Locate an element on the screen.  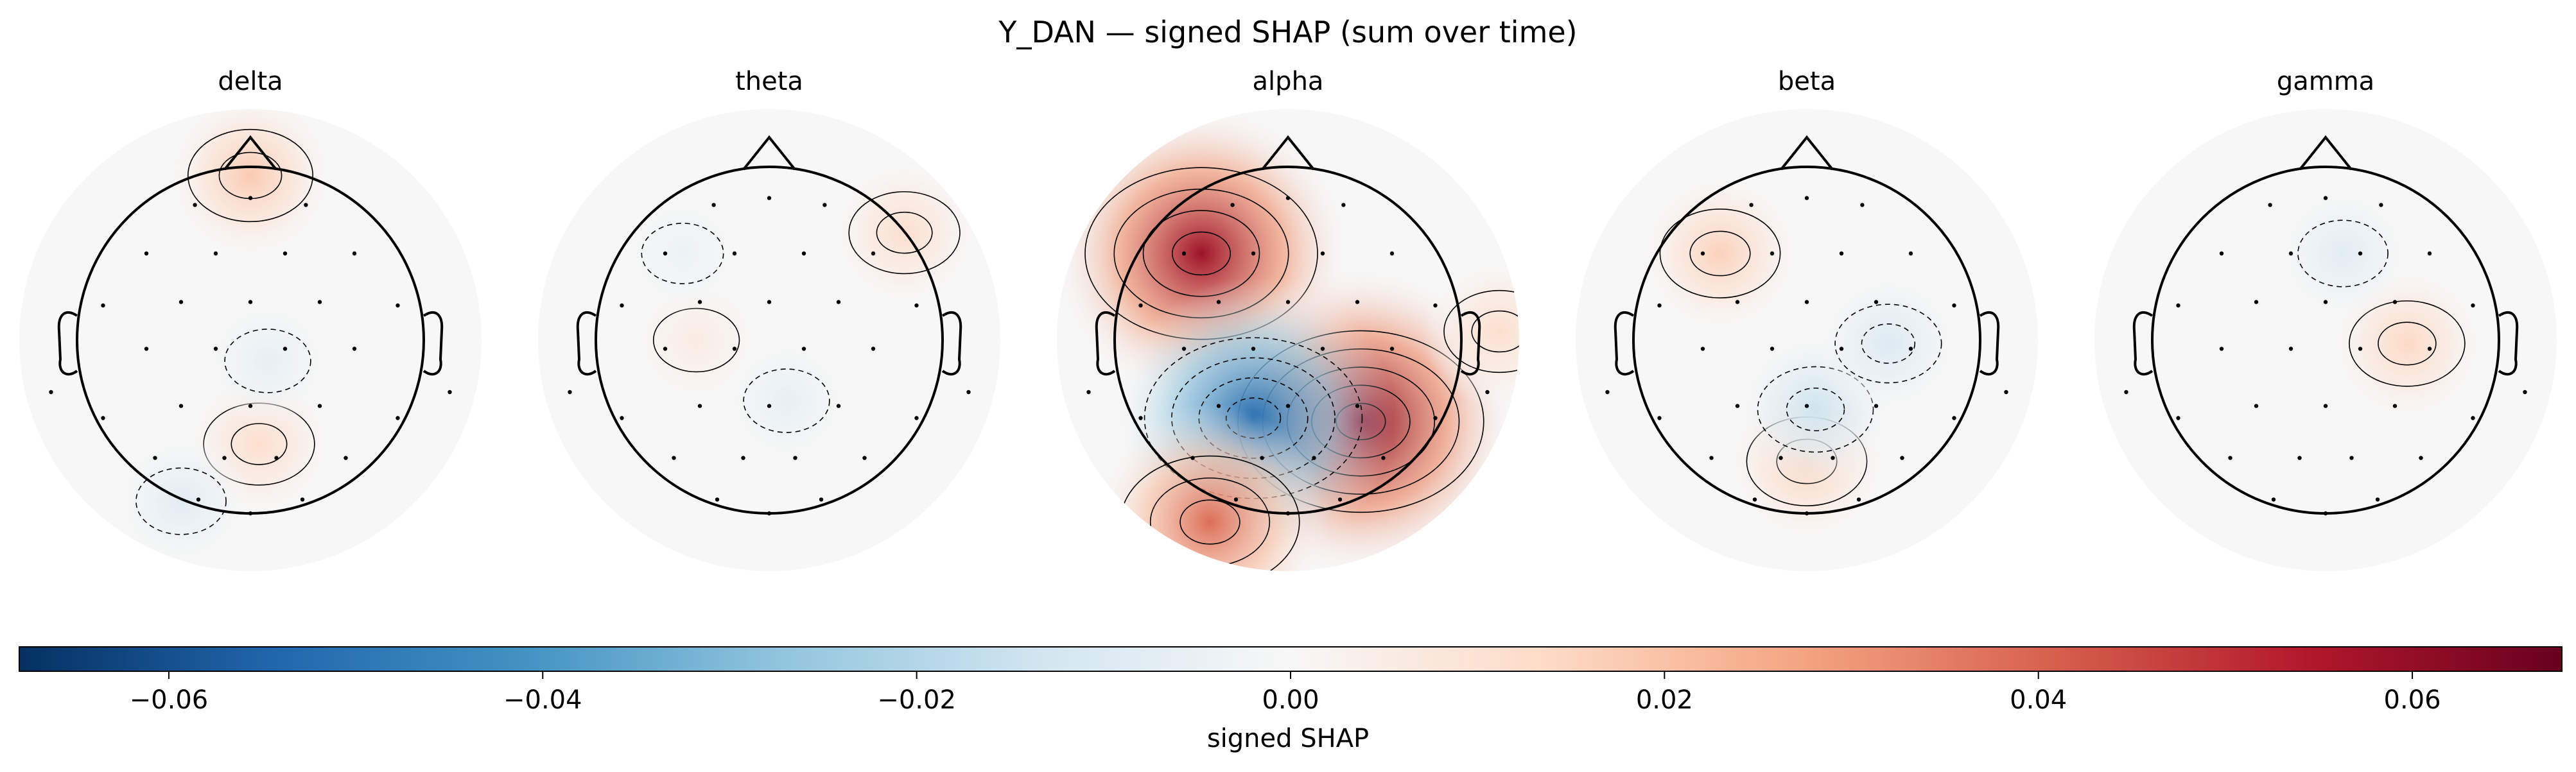
topomap-delta: delta is located at coordinates (250, 319).